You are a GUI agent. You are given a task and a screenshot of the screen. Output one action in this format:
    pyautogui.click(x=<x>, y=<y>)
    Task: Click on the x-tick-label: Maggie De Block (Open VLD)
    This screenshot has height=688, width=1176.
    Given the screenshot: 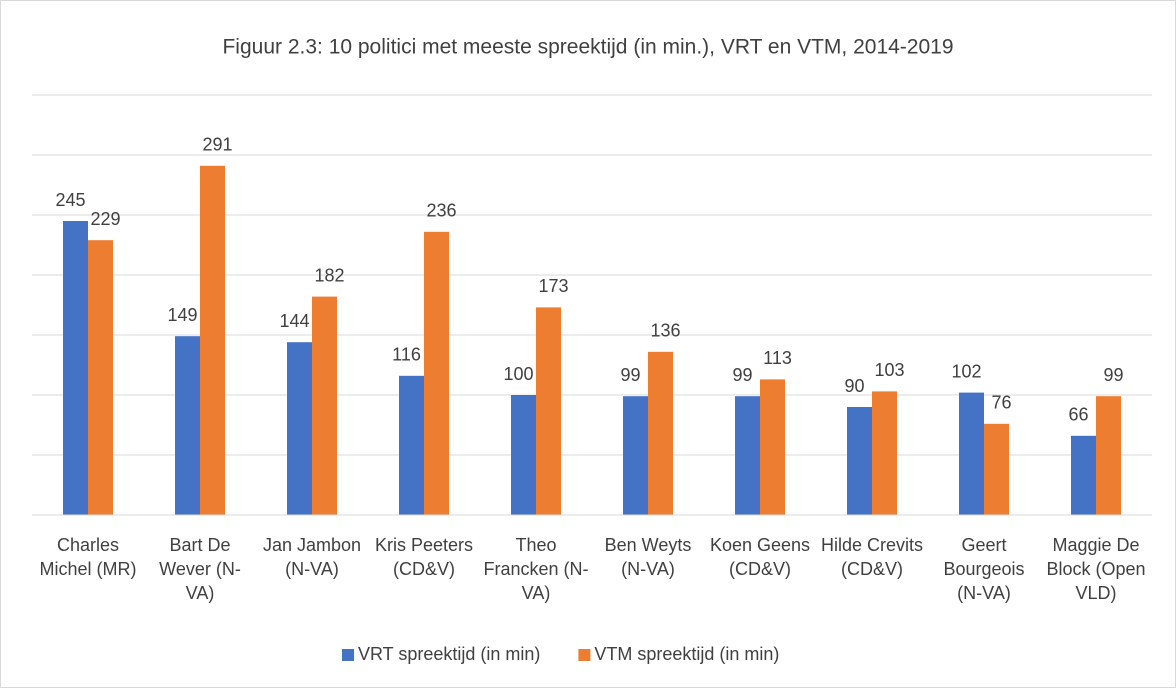 What is the action you would take?
    pyautogui.click(x=1096, y=569)
    